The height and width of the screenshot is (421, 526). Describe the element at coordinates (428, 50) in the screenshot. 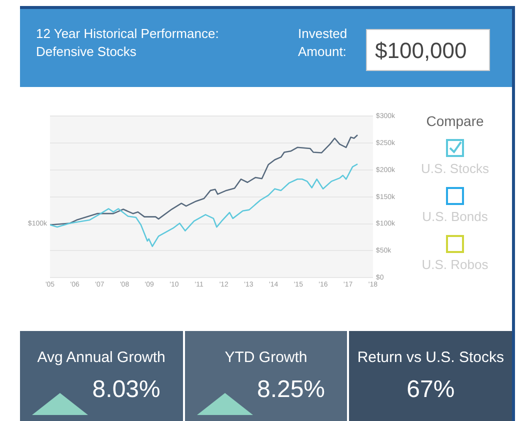

I see `amount-field: $100,000` at that location.